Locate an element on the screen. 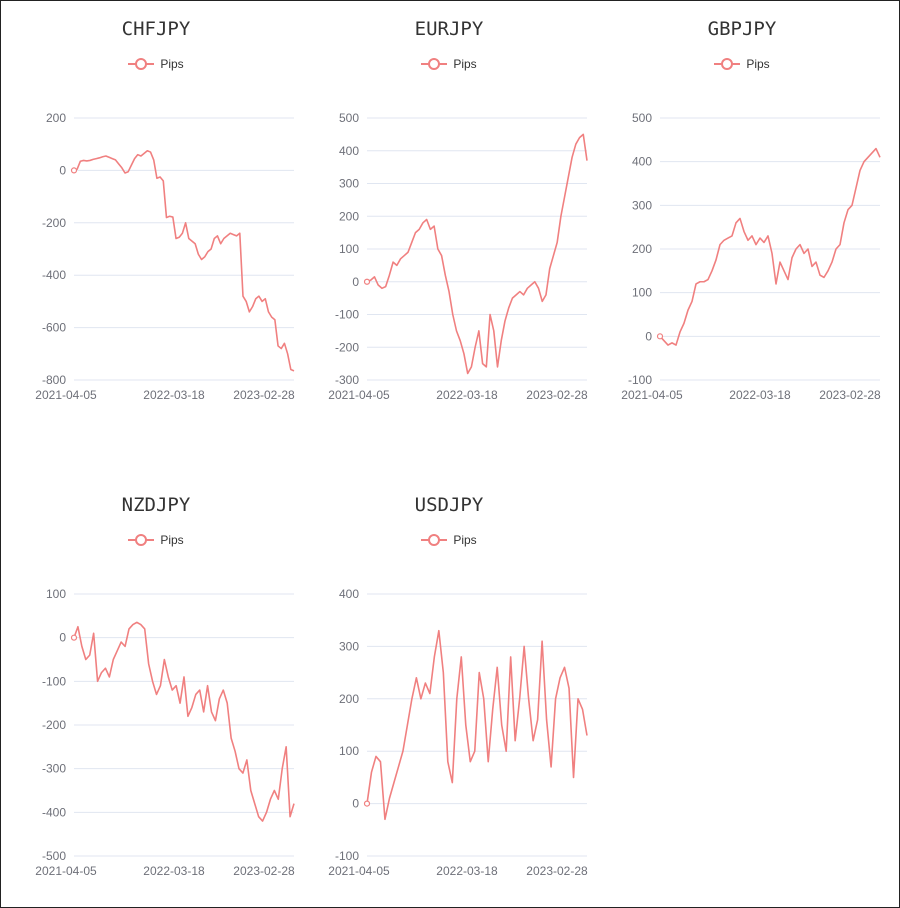 The height and width of the screenshot is (908, 900). chart-title: NZDJPY is located at coordinates (156, 505).